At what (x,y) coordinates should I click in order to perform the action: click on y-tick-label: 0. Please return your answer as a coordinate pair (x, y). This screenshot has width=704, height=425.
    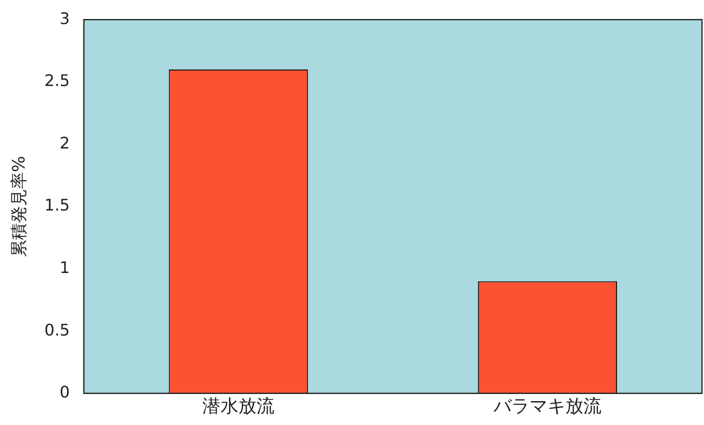
    Looking at the image, I should click on (65, 392).